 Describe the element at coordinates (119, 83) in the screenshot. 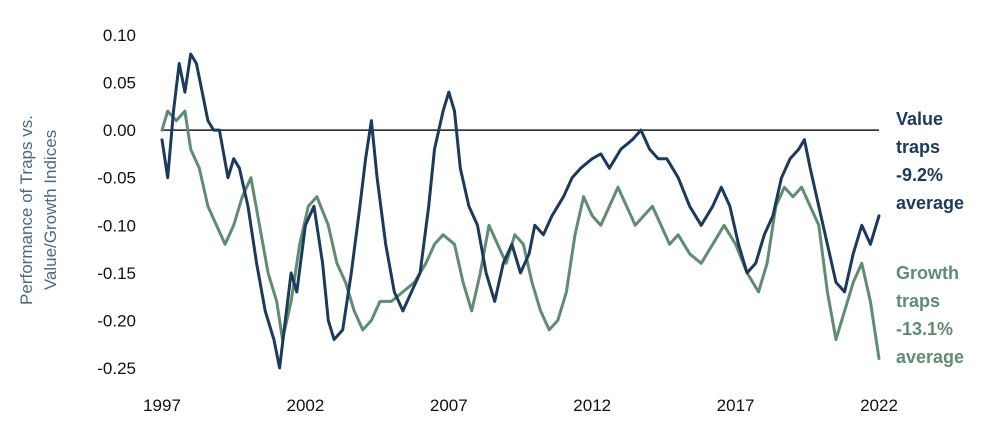

I see `y-tick-label: 0.05` at that location.